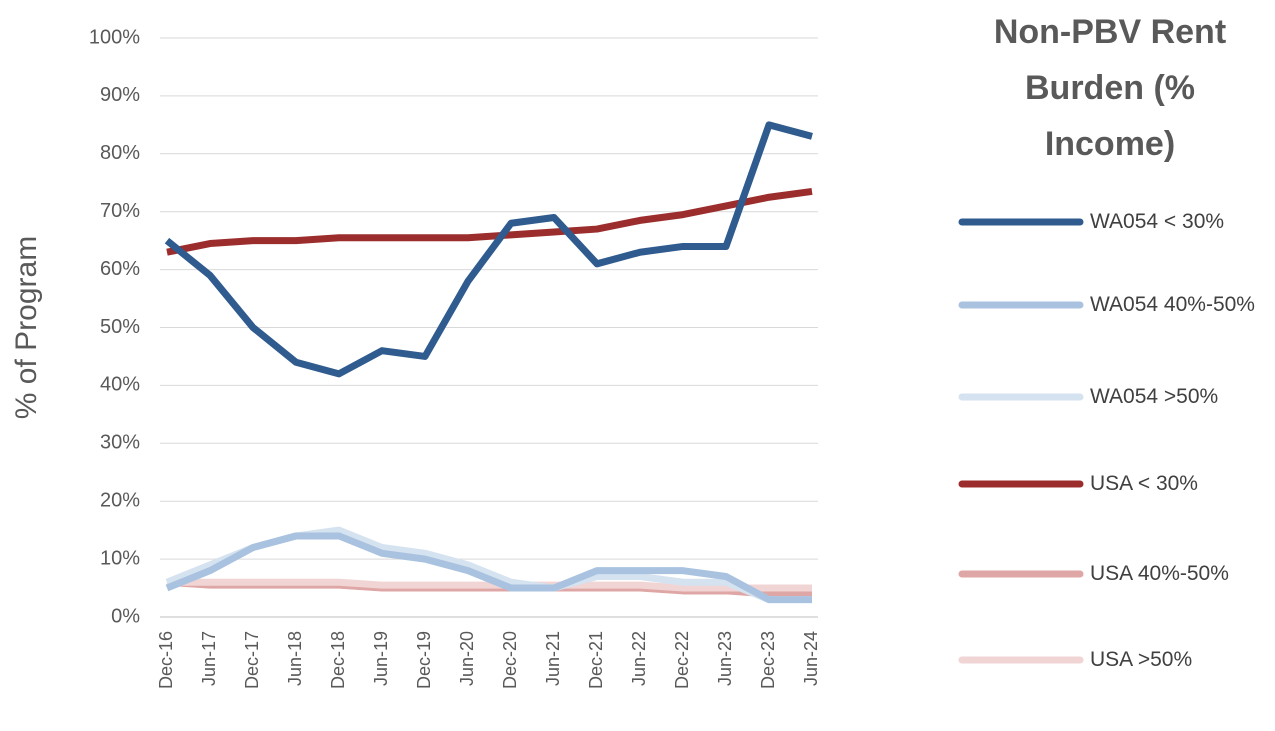 This screenshot has width=1275, height=731. What do you see at coordinates (424, 660) in the screenshot?
I see `x-tick-label: Dec-19` at bounding box center [424, 660].